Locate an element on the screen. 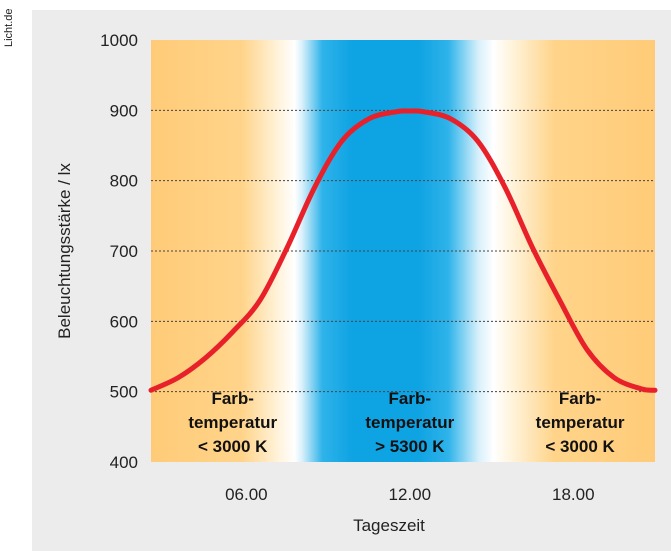  x-tick-12.00: 12.00 is located at coordinates (410, 494).